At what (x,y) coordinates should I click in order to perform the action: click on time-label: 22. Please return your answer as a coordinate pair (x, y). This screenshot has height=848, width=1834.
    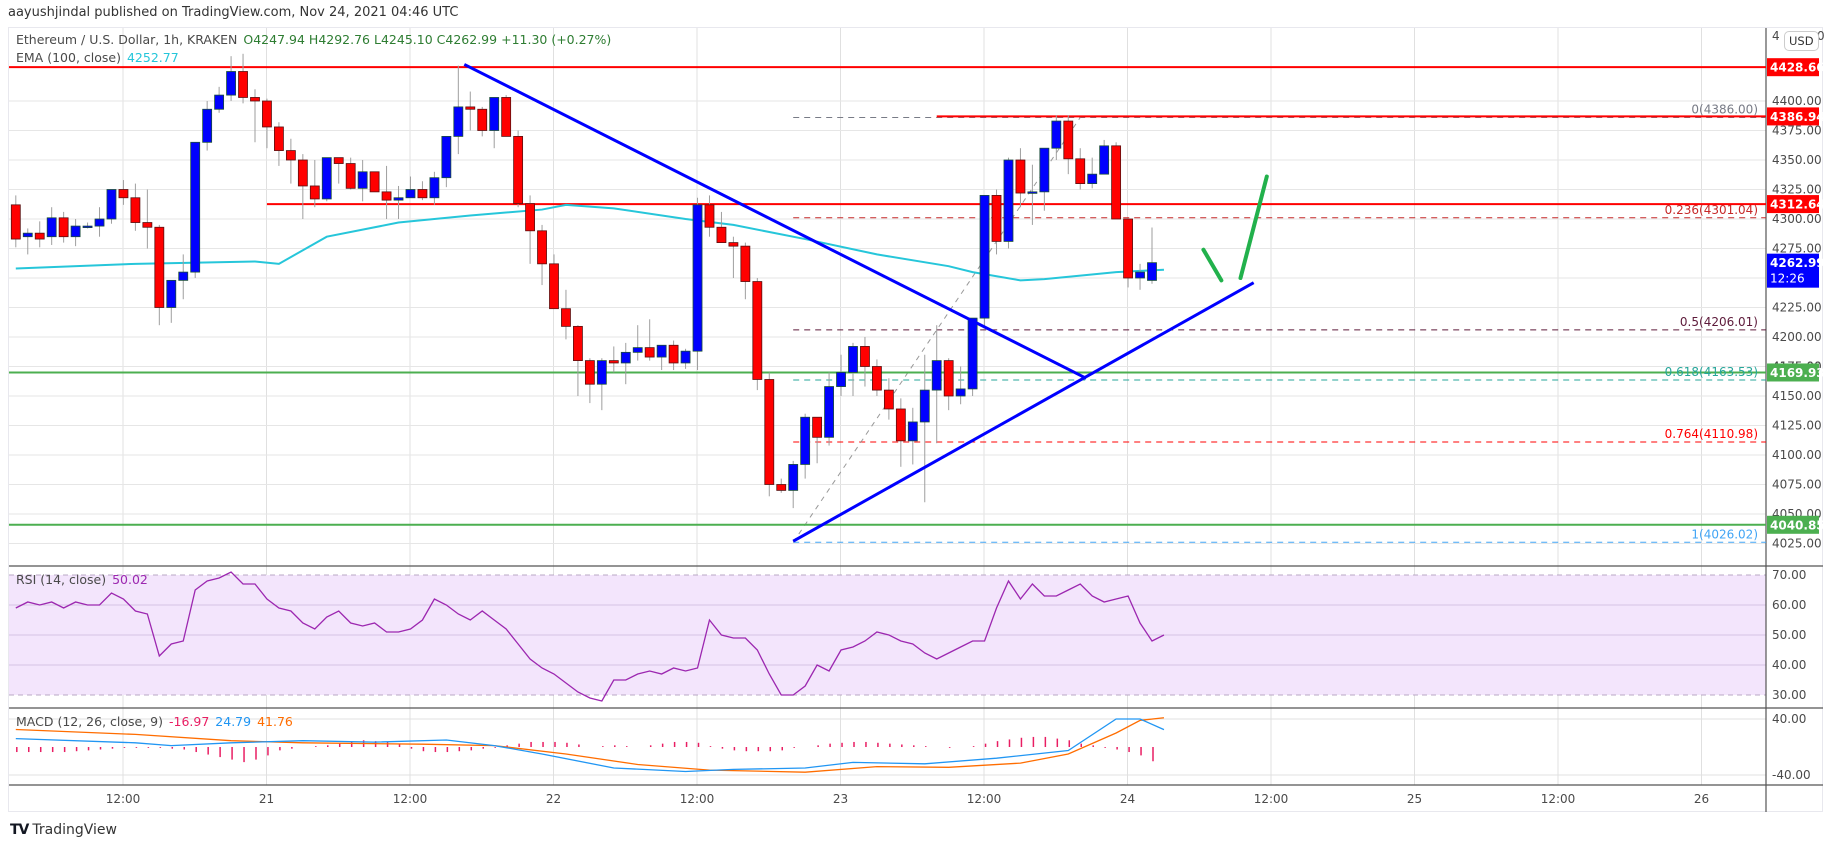
    Looking at the image, I should click on (553, 799).